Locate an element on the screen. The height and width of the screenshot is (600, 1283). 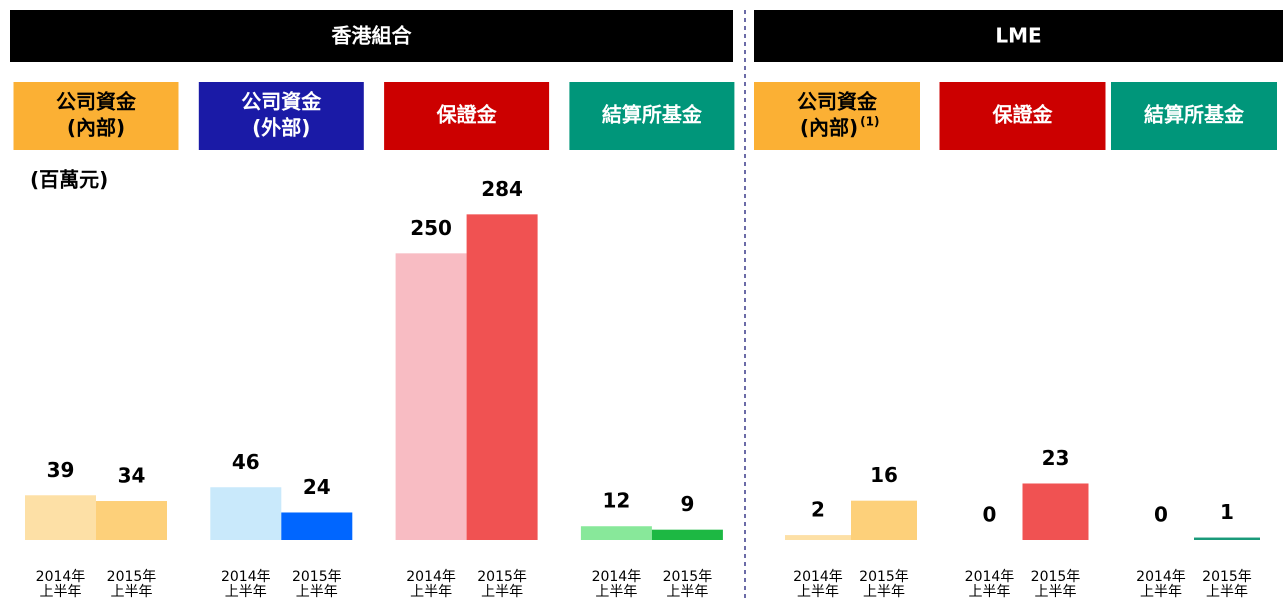
group-label: (外部) is located at coordinates (281, 128).